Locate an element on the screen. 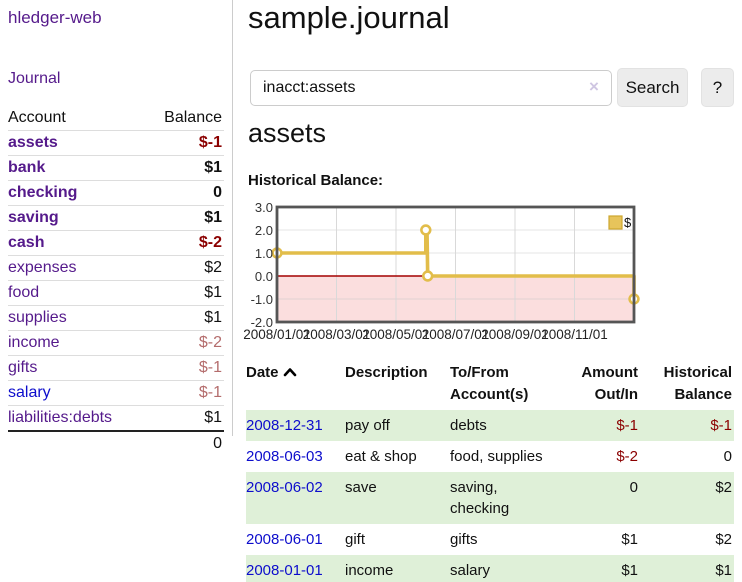 Image resolution: width=742 pixels, height=582 pixels. transaction-amount: $-1 is located at coordinates (627, 425).